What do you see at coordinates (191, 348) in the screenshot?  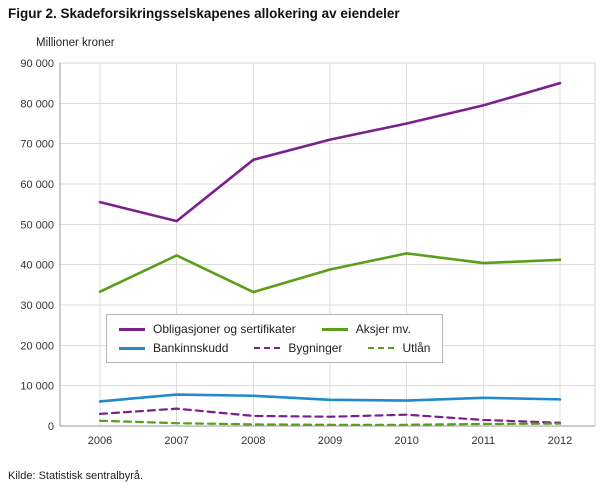 I see `legend-label: Bankinnskudd` at bounding box center [191, 348].